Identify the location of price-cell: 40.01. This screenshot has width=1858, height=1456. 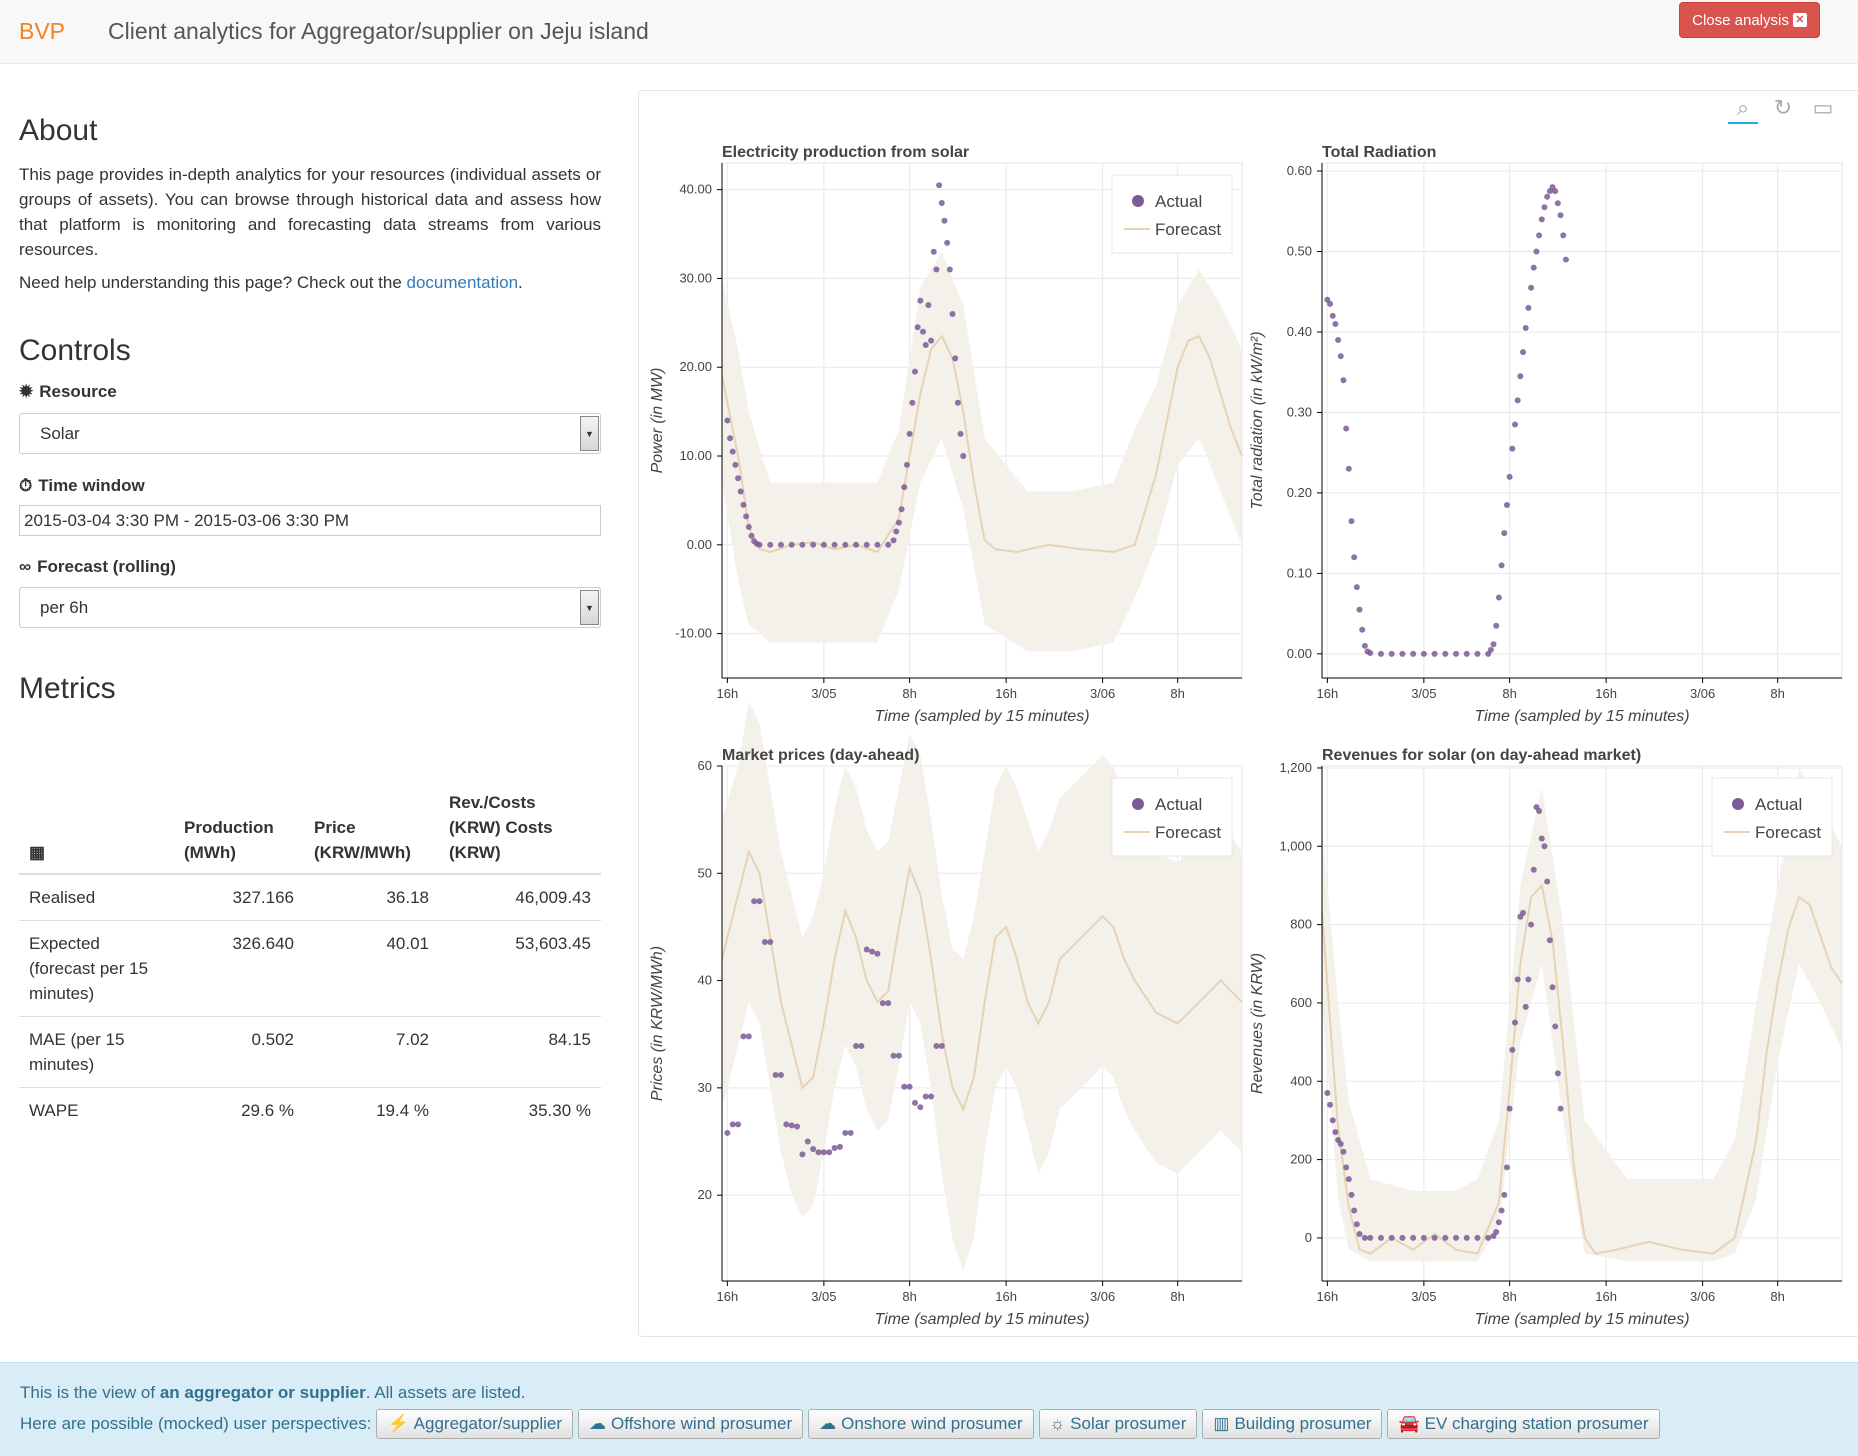
(371, 968).